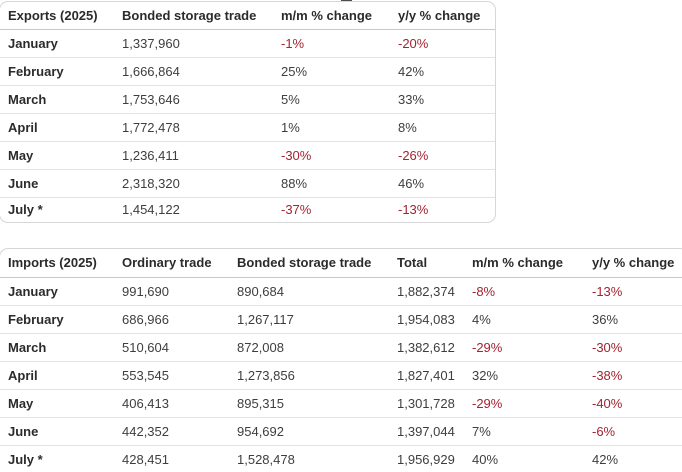 Image resolution: width=682 pixels, height=472 pixels. I want to click on cell-value: 1,753,646, so click(201, 99).